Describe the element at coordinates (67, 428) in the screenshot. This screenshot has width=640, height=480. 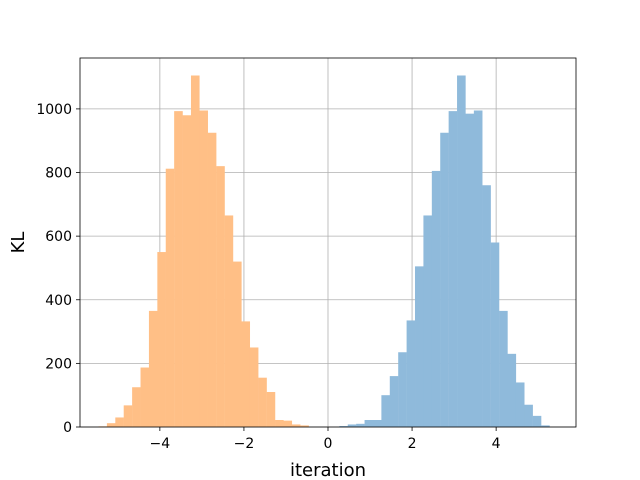
I see `y-tick-label: 0` at that location.